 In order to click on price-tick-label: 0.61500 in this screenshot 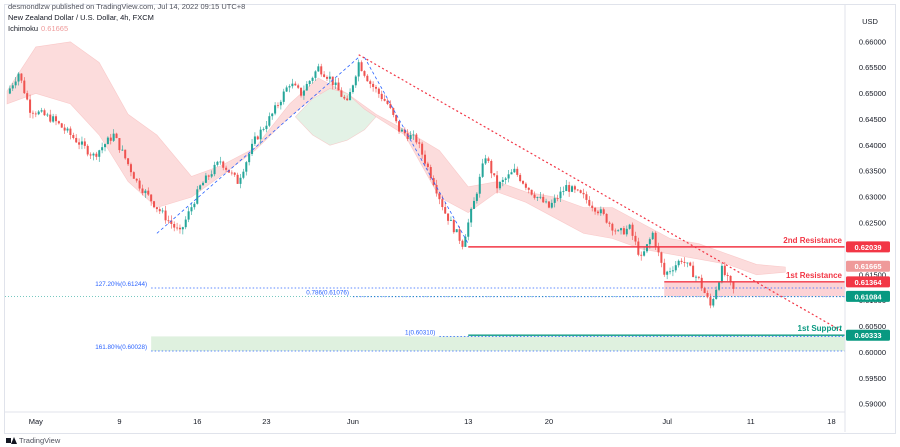, I will do `click(872, 274)`.